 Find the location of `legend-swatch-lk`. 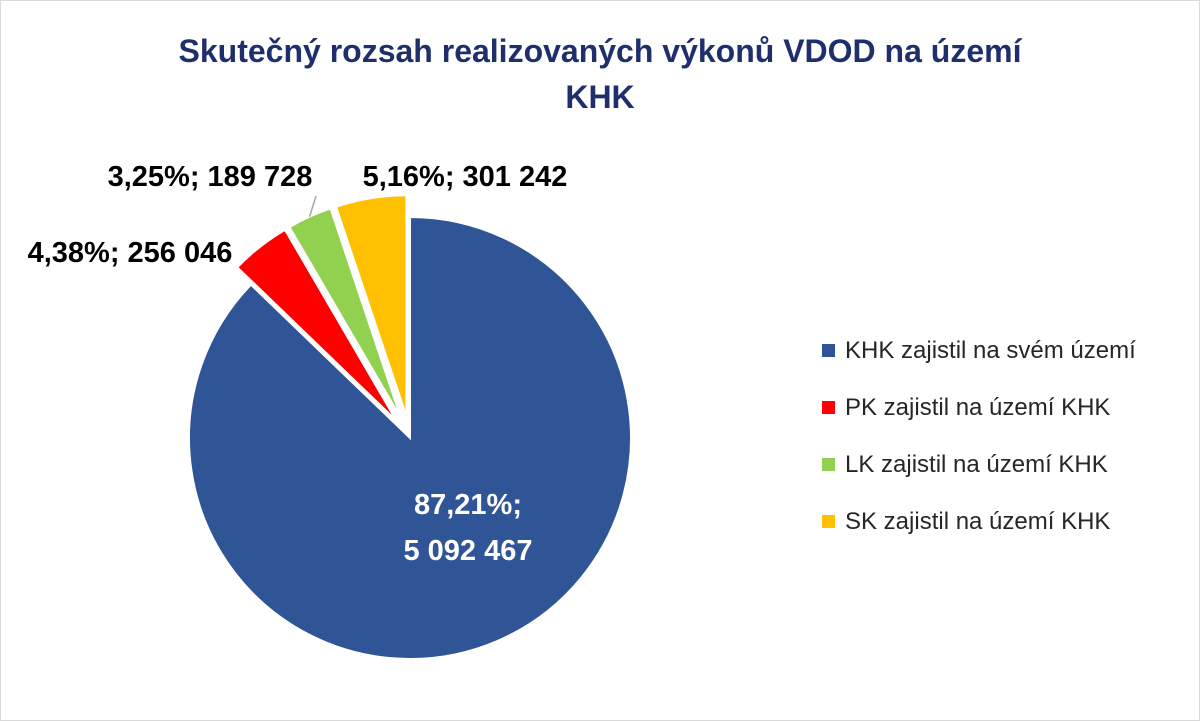

legend-swatch-lk is located at coordinates (828, 464).